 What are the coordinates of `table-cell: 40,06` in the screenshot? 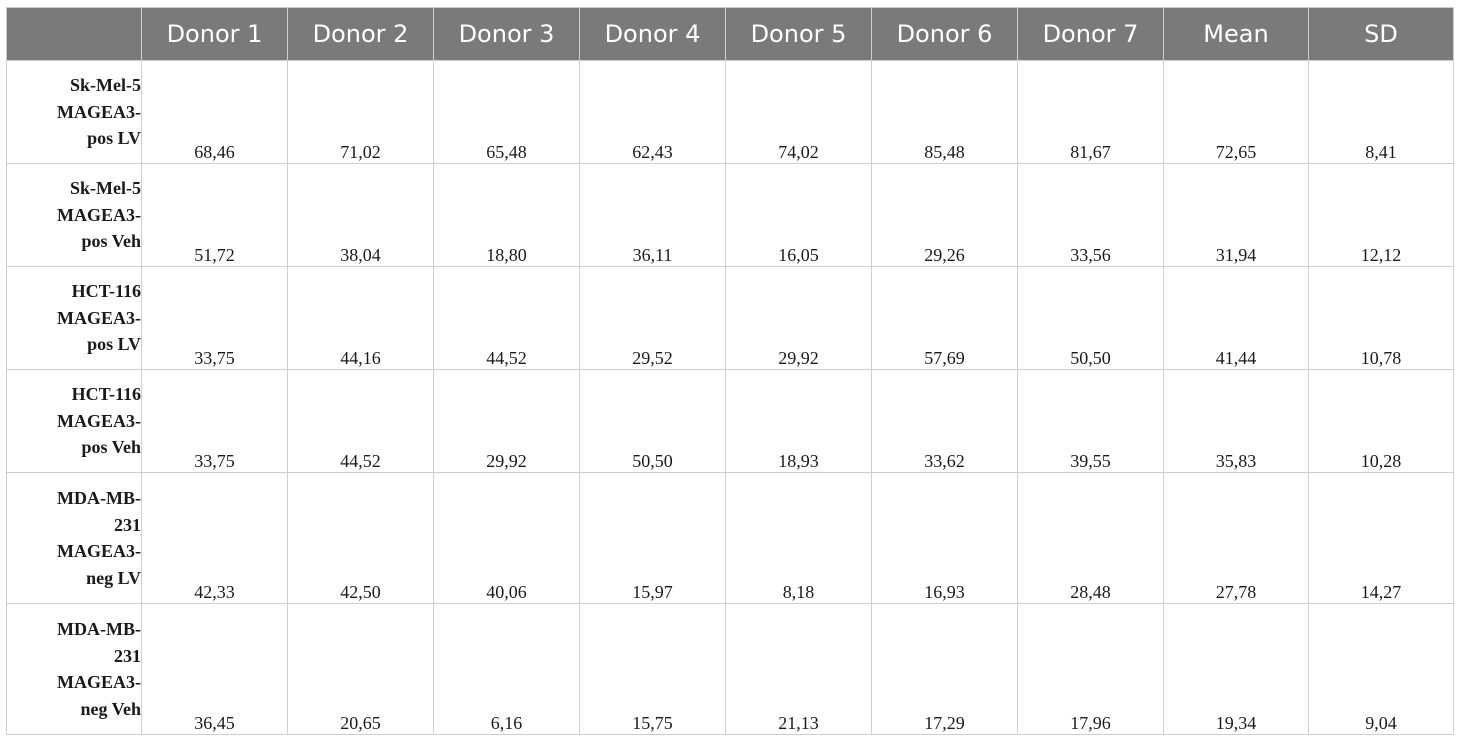 It's located at (506, 538).